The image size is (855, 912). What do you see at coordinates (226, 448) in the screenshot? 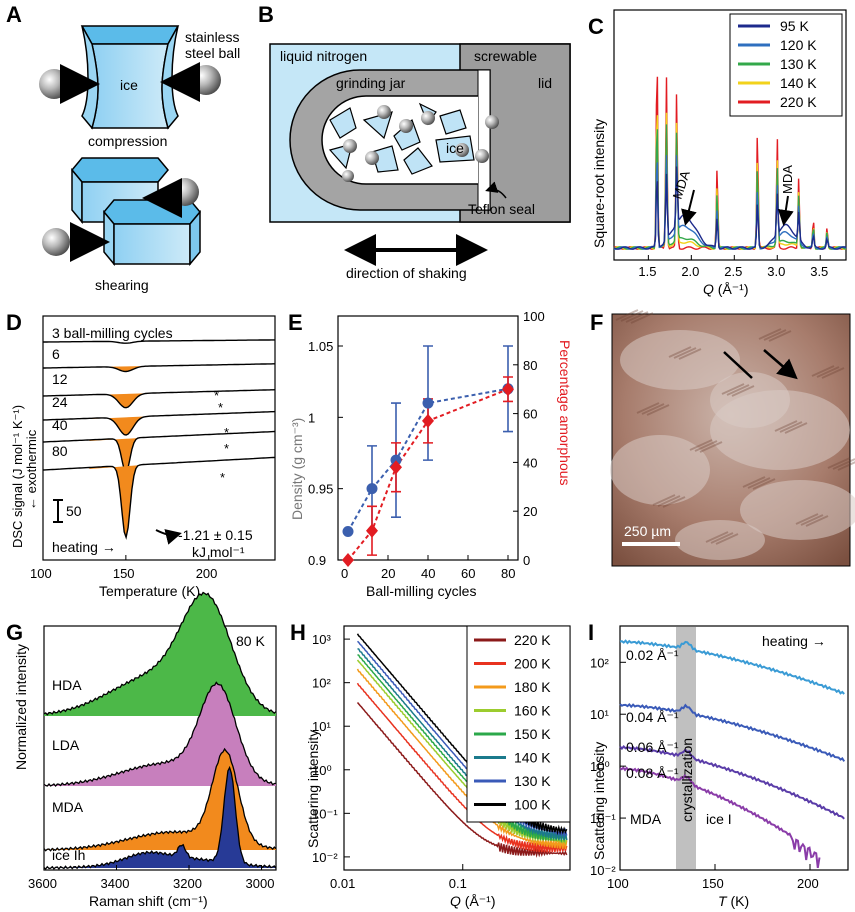
I see `dsc-asterisk-3: *` at bounding box center [226, 448].